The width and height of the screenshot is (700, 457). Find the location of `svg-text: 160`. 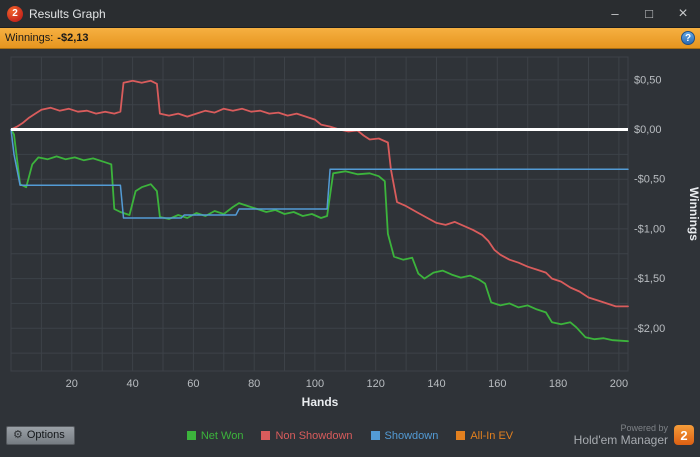

svg-text: 160 is located at coordinates (497, 384).